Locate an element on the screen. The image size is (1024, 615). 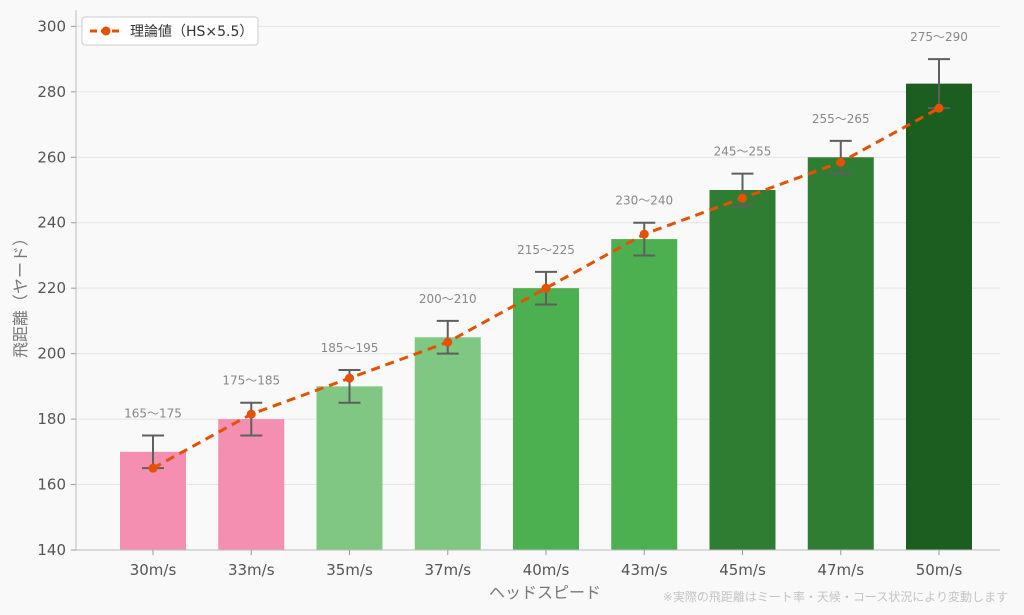
y-tick-label-220: 220 is located at coordinates (51, 288).